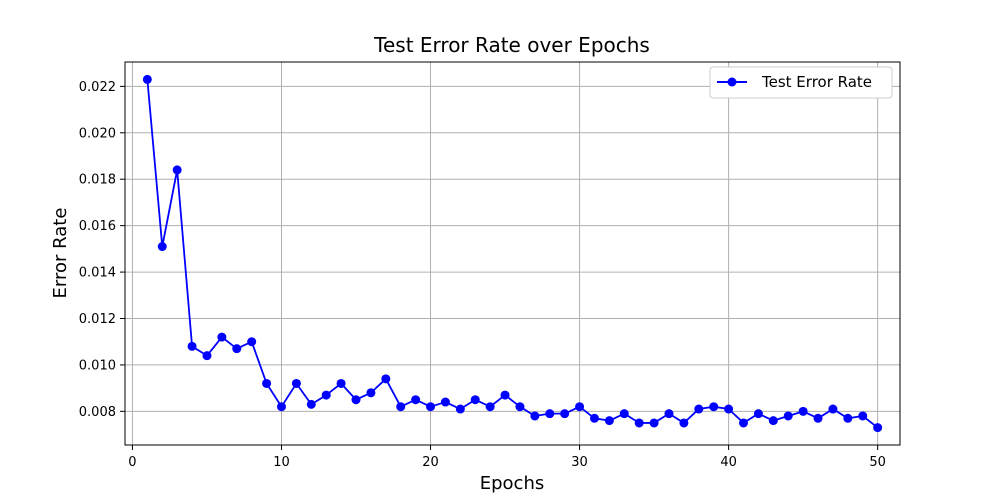 This screenshot has height=500, width=1000. I want to click on legend: Test Error Rate, so click(801, 82).